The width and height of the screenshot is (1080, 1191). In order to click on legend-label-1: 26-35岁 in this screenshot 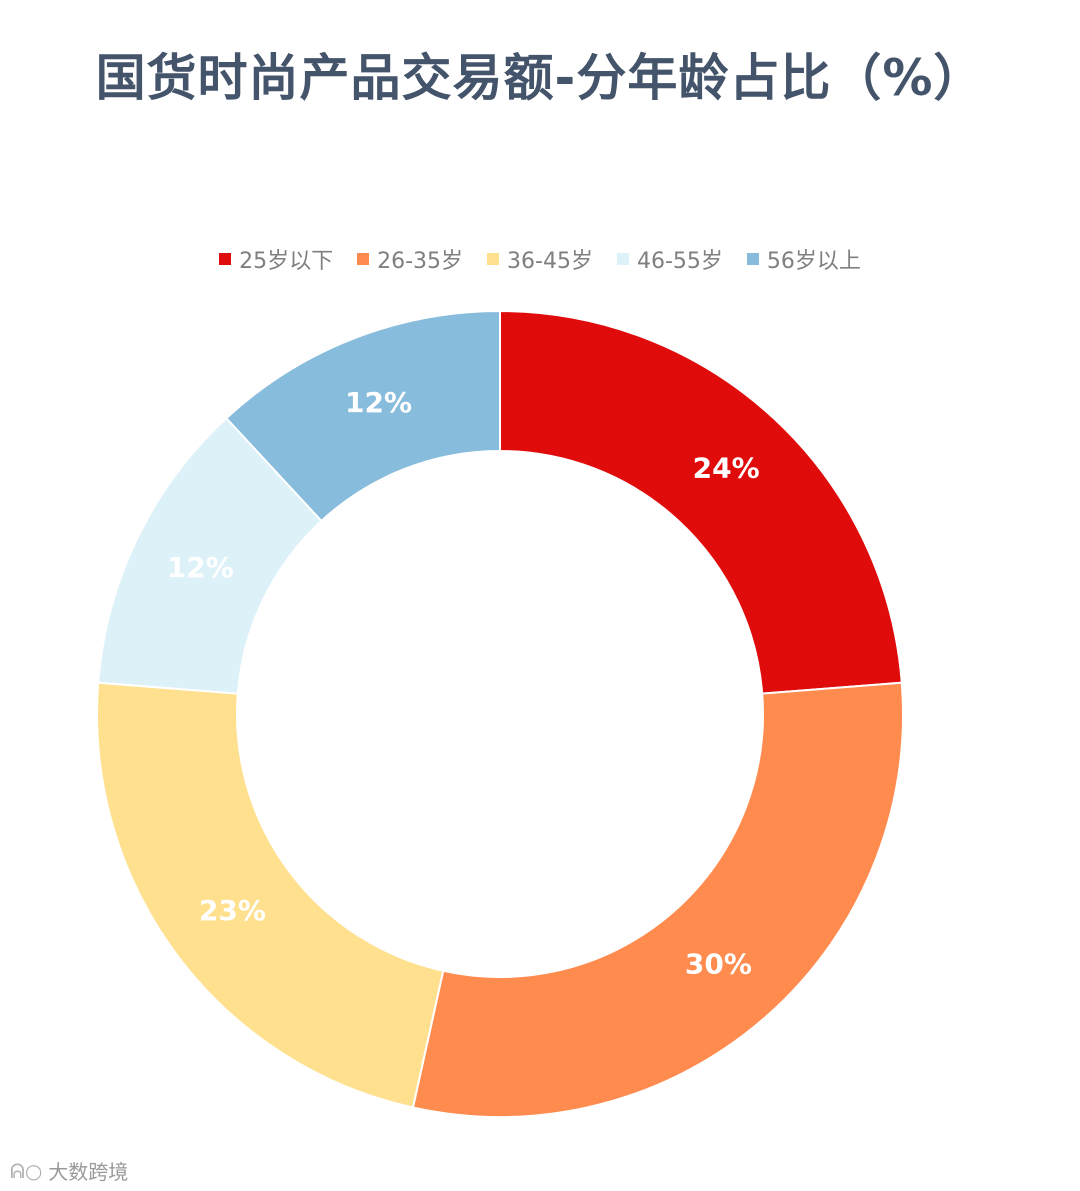, I will do `click(420, 261)`.